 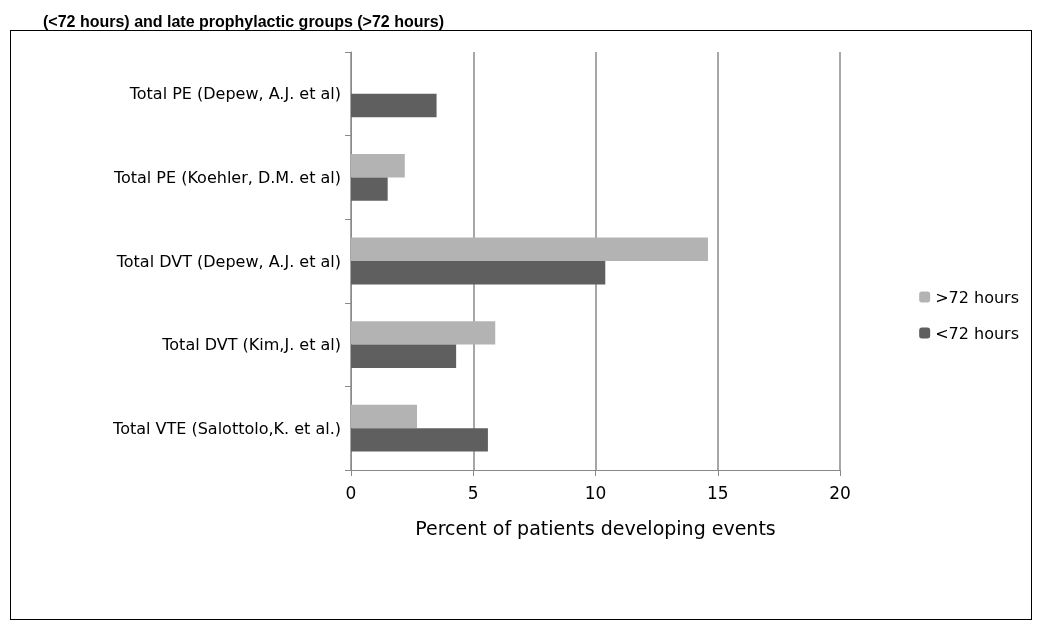 What do you see at coordinates (717, 492) in the screenshot?
I see `x-tick-label: 15` at bounding box center [717, 492].